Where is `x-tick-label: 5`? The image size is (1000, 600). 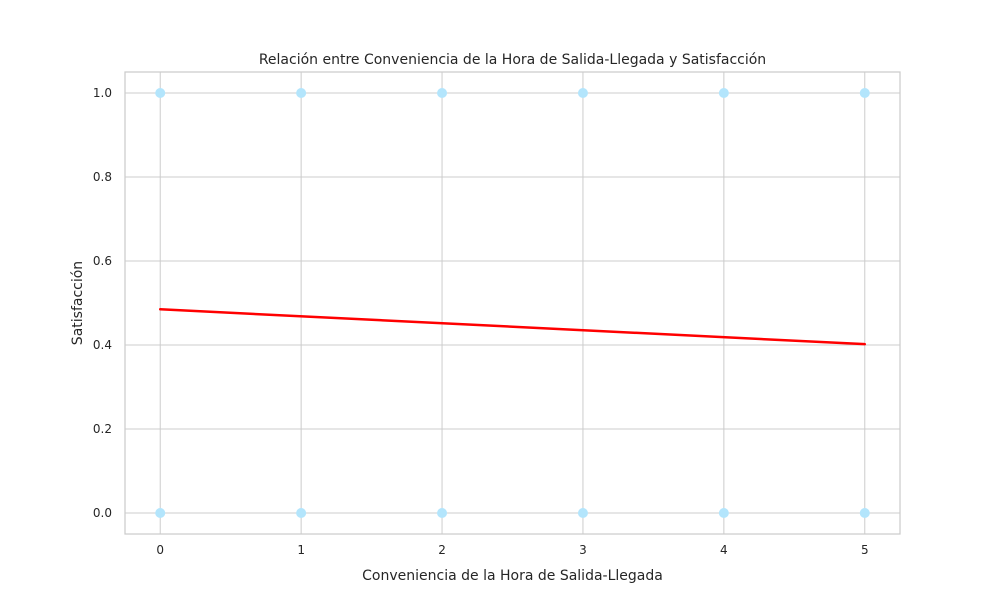
x-tick-label: 5 is located at coordinates (865, 550).